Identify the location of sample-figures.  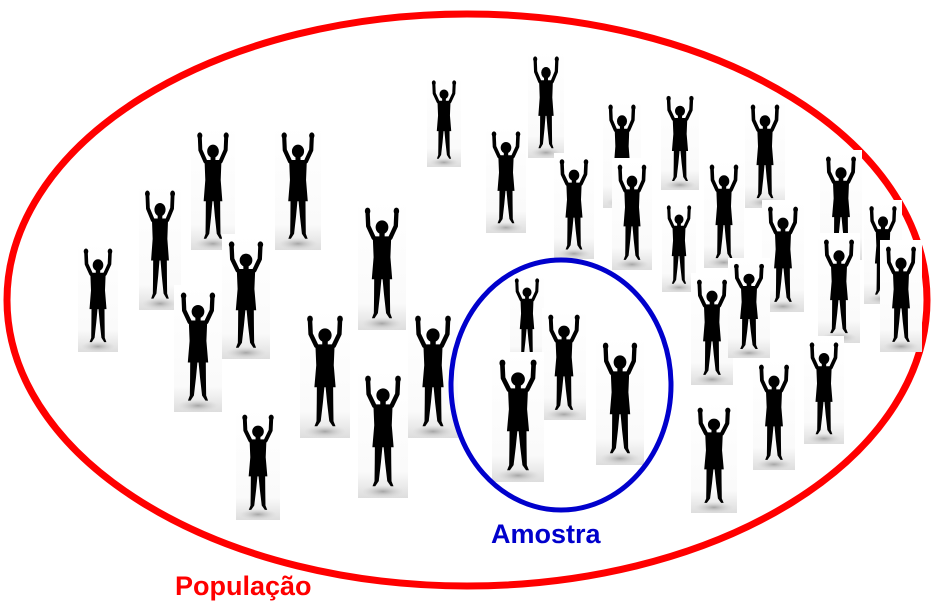
(568, 376).